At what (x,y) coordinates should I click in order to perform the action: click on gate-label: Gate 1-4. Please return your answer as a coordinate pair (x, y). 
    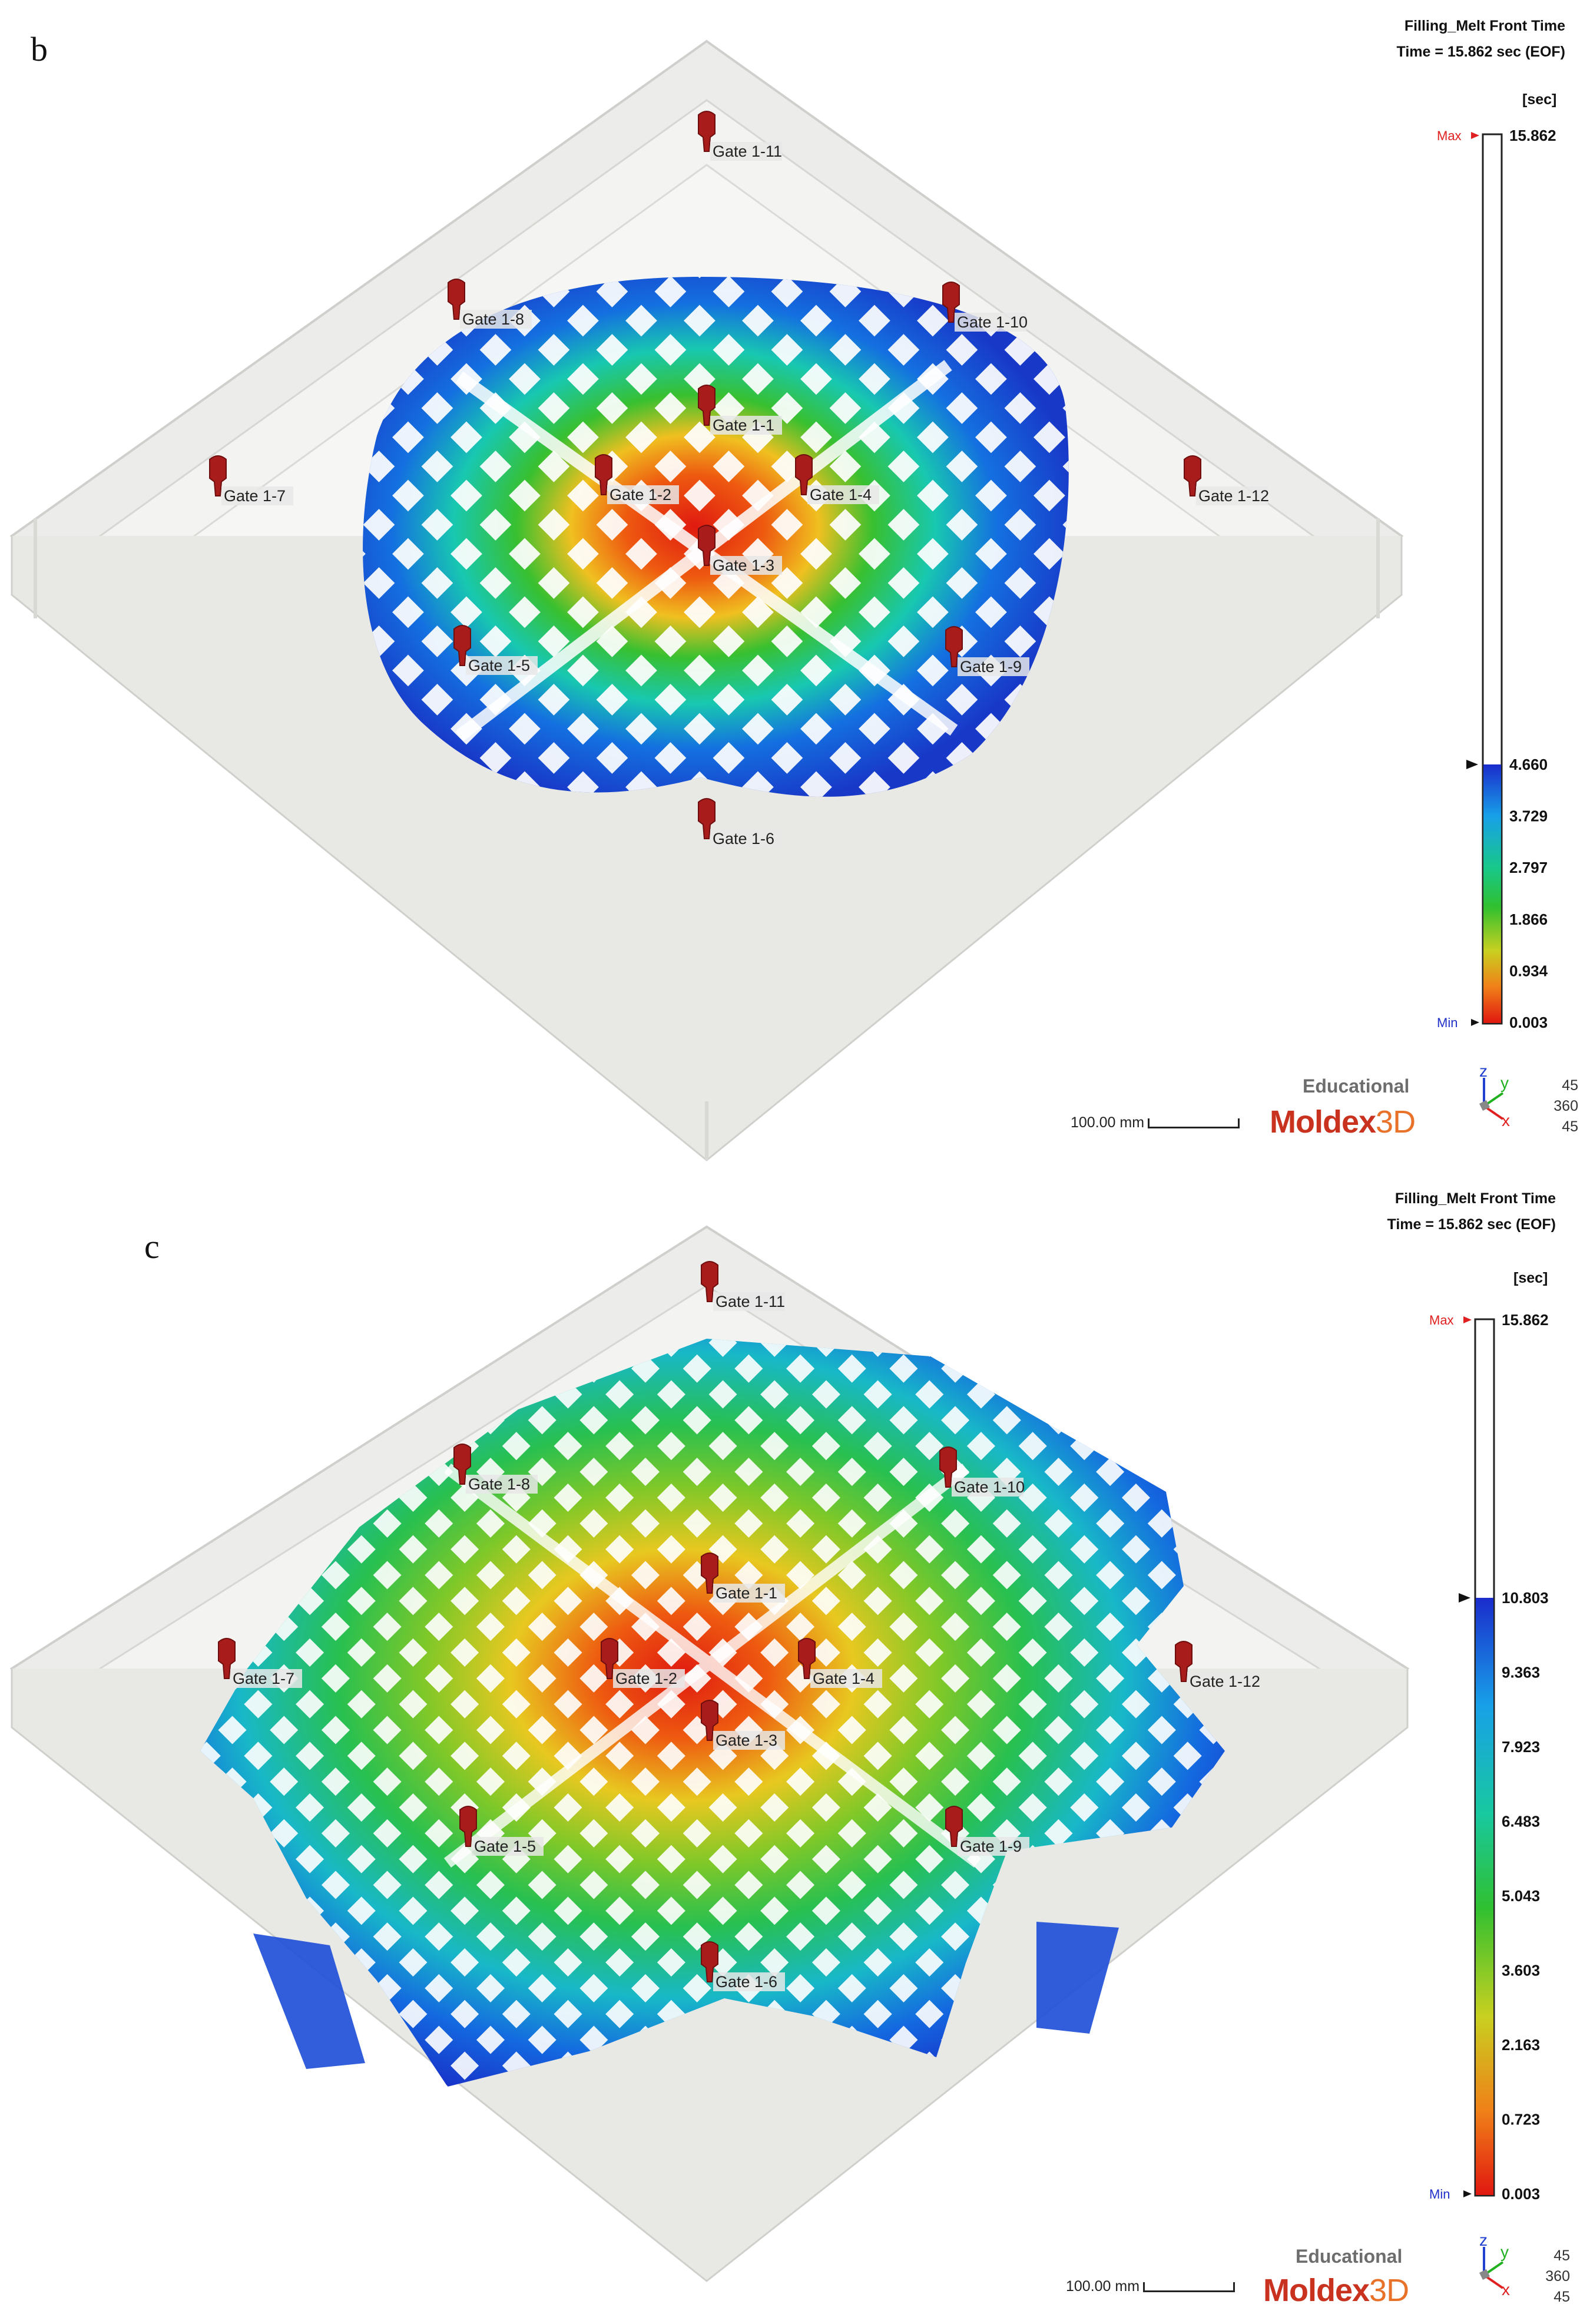
    Looking at the image, I should click on (841, 495).